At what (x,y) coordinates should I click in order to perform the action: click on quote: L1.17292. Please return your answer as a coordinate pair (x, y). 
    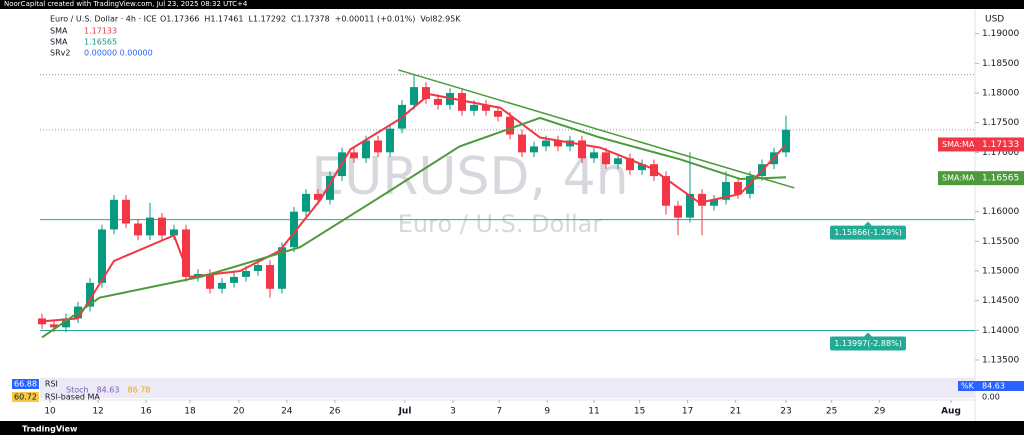
    Looking at the image, I should click on (268, 19).